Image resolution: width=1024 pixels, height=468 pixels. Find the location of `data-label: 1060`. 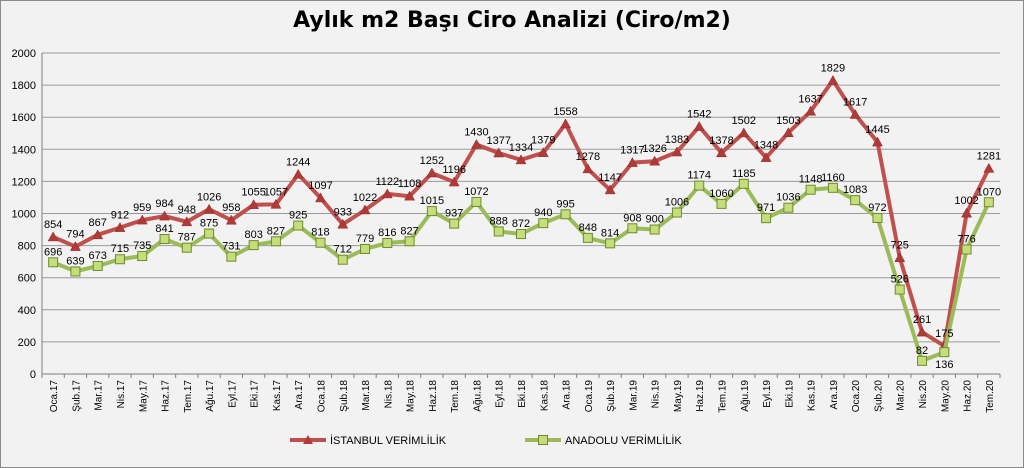

data-label: 1060 is located at coordinates (721, 194).